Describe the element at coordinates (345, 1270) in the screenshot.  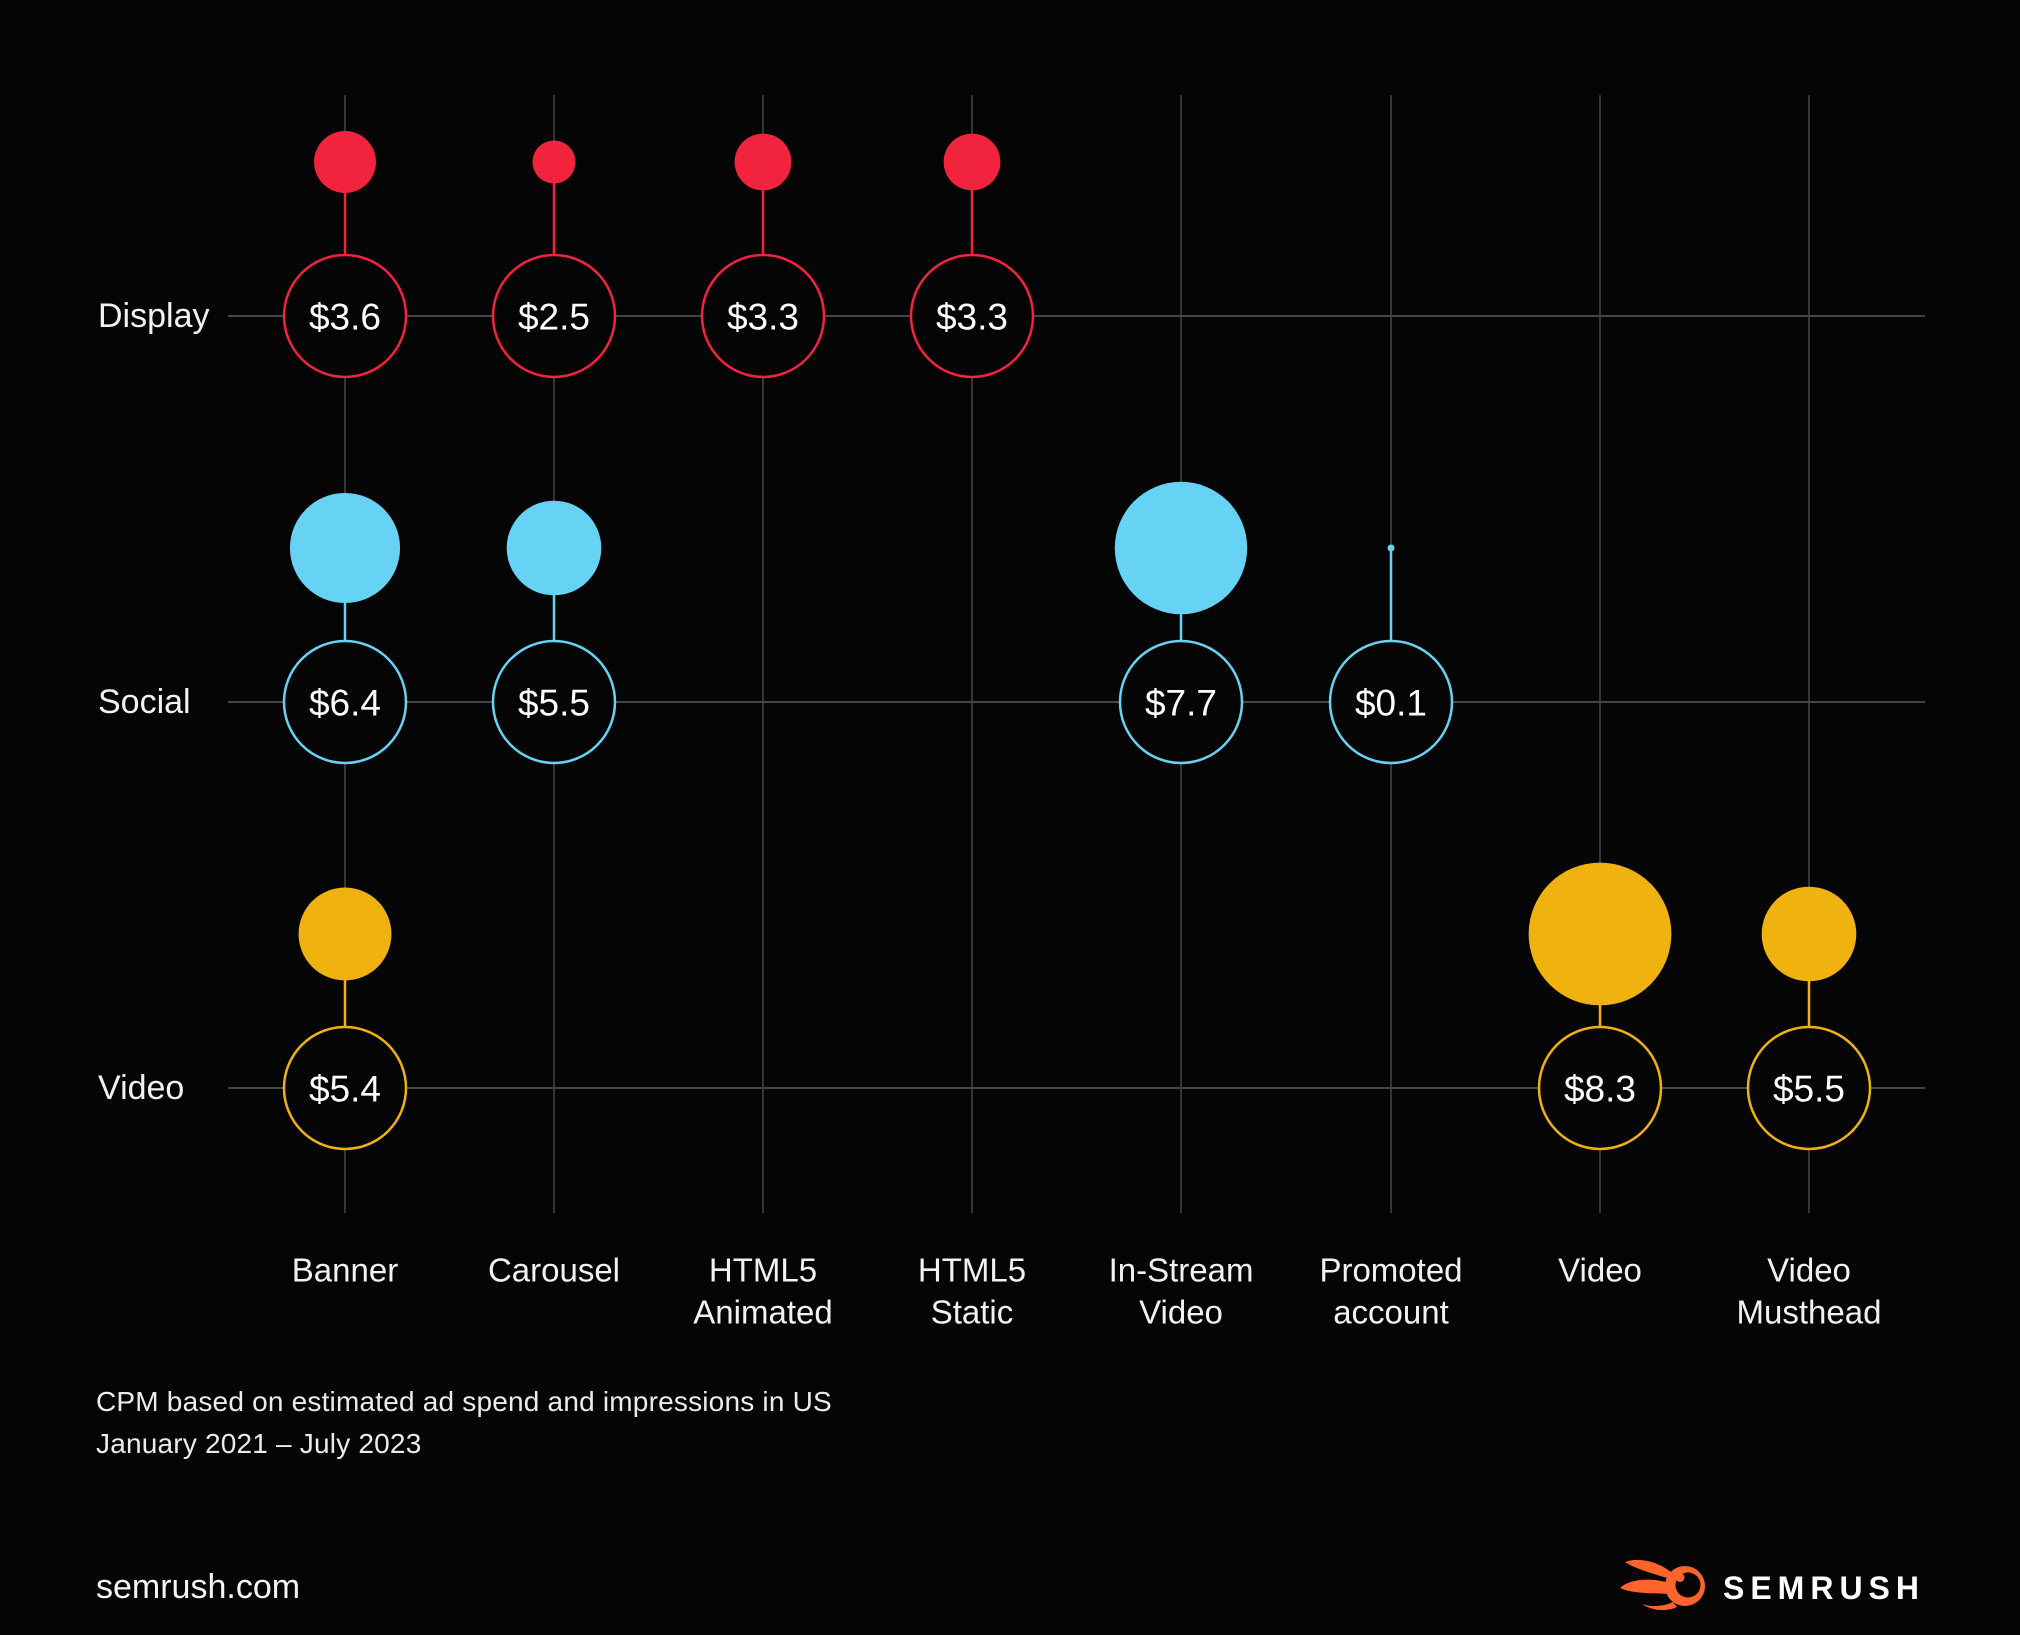
I see `axis-label-banner: Banner` at that location.